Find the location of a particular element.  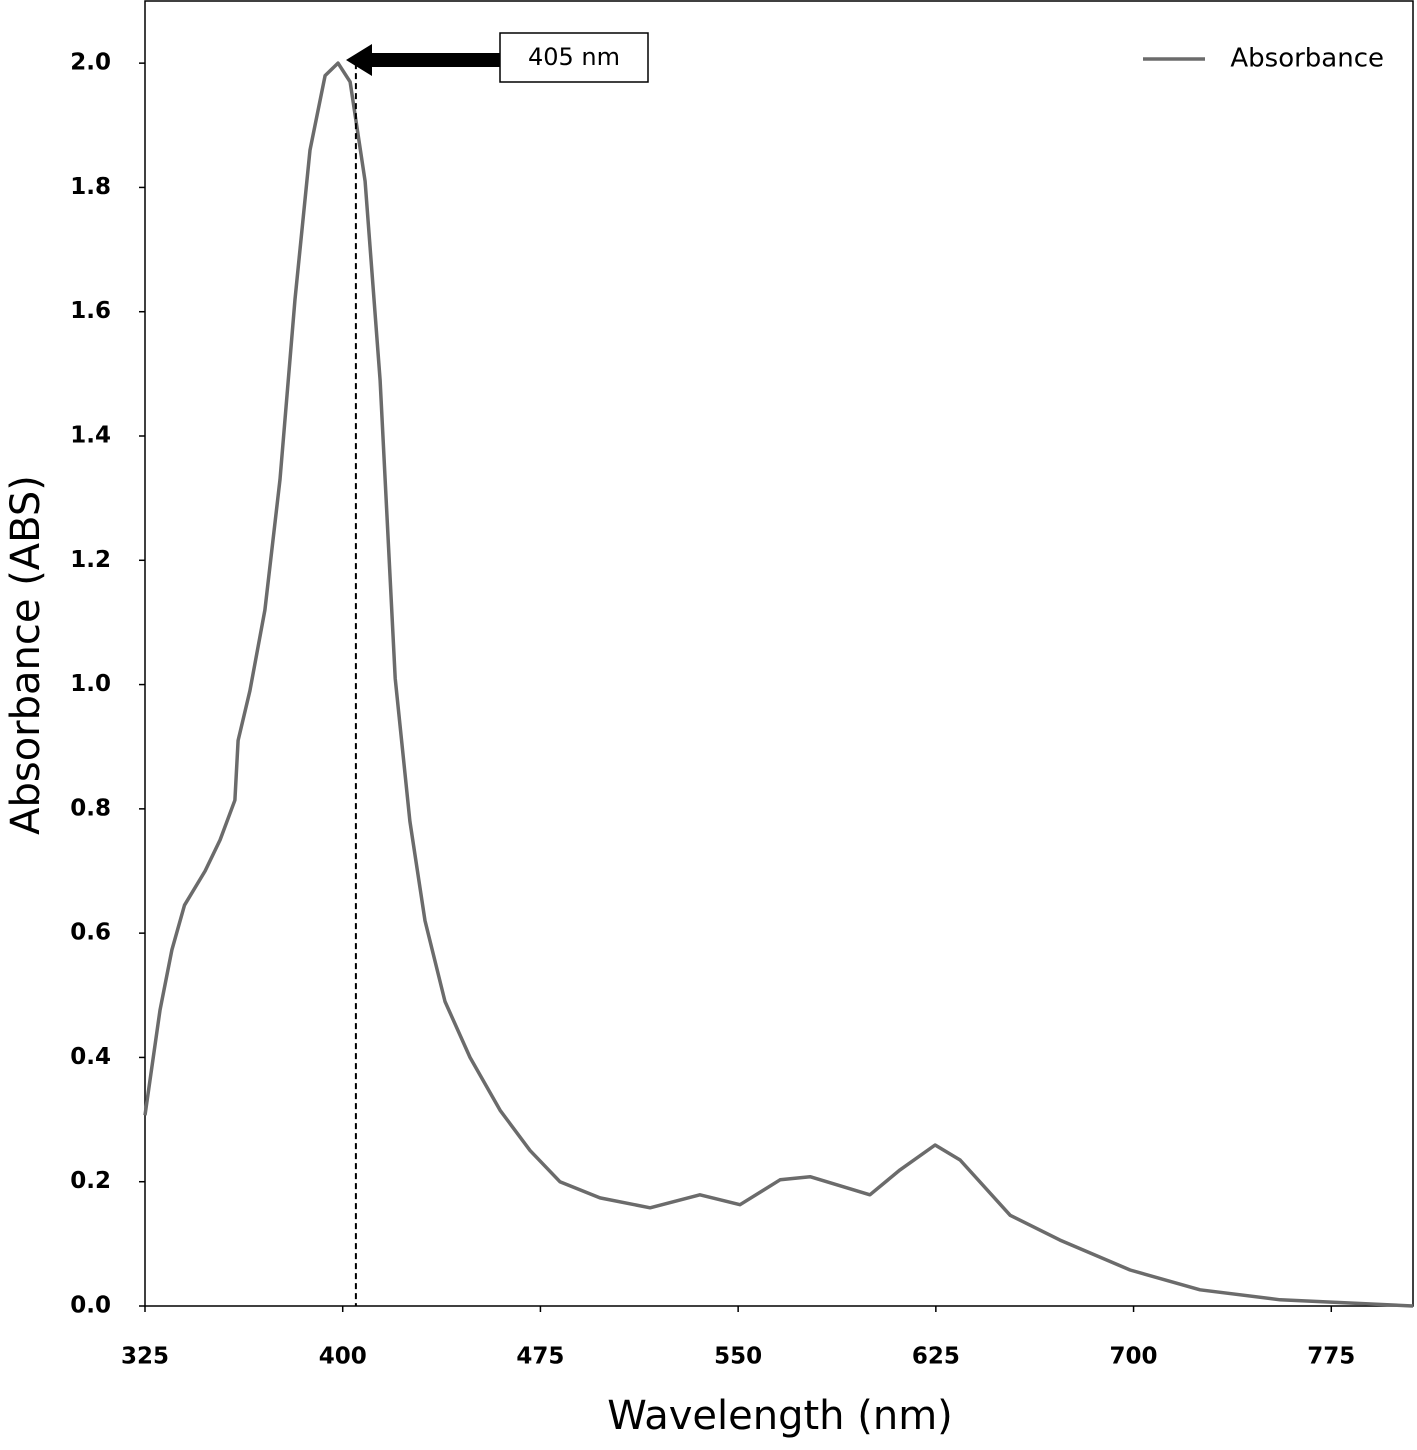

y-axis-title: Absorbance (ABS) is located at coordinates (26, 655).